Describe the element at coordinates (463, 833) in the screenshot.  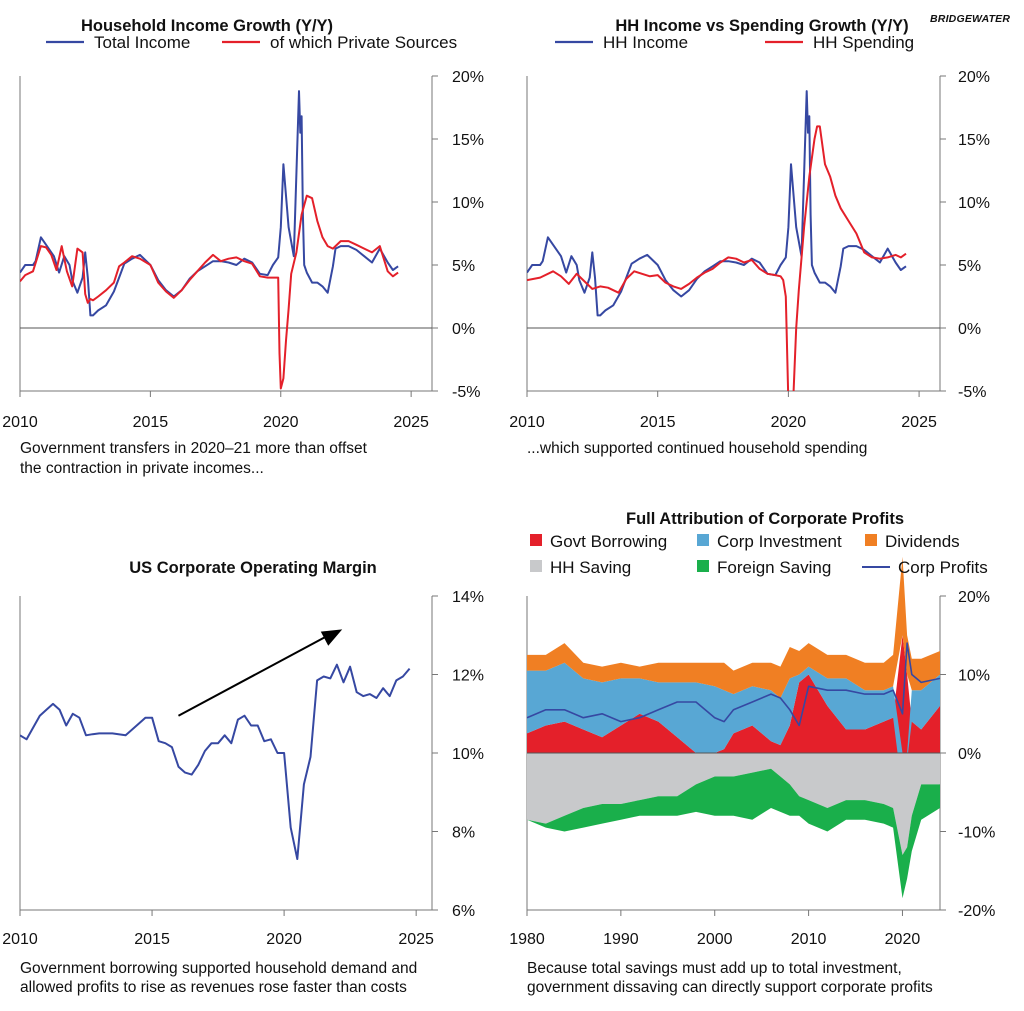
I see `y-tick-label: 8%` at that location.